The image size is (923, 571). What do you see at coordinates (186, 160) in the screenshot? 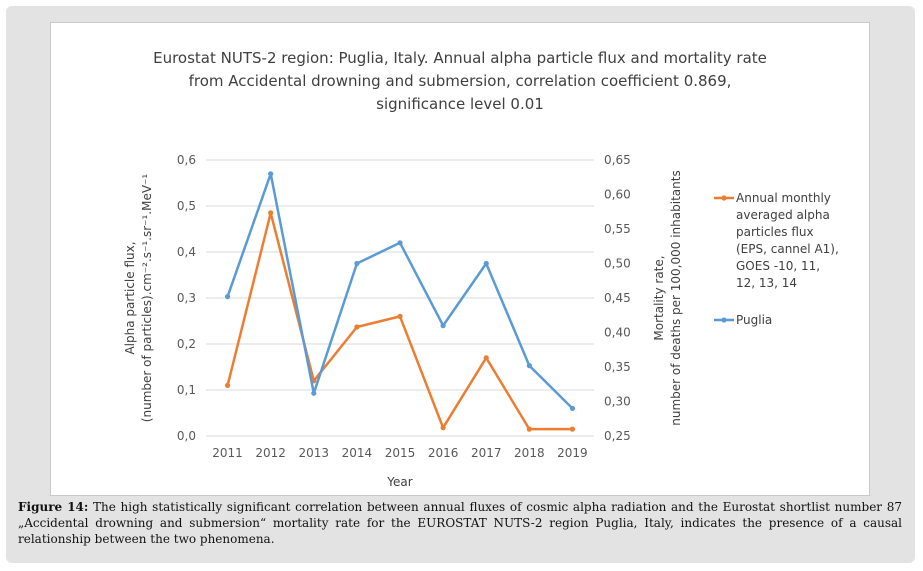
I see `y-left-tick-label: 0,6` at bounding box center [186, 160].